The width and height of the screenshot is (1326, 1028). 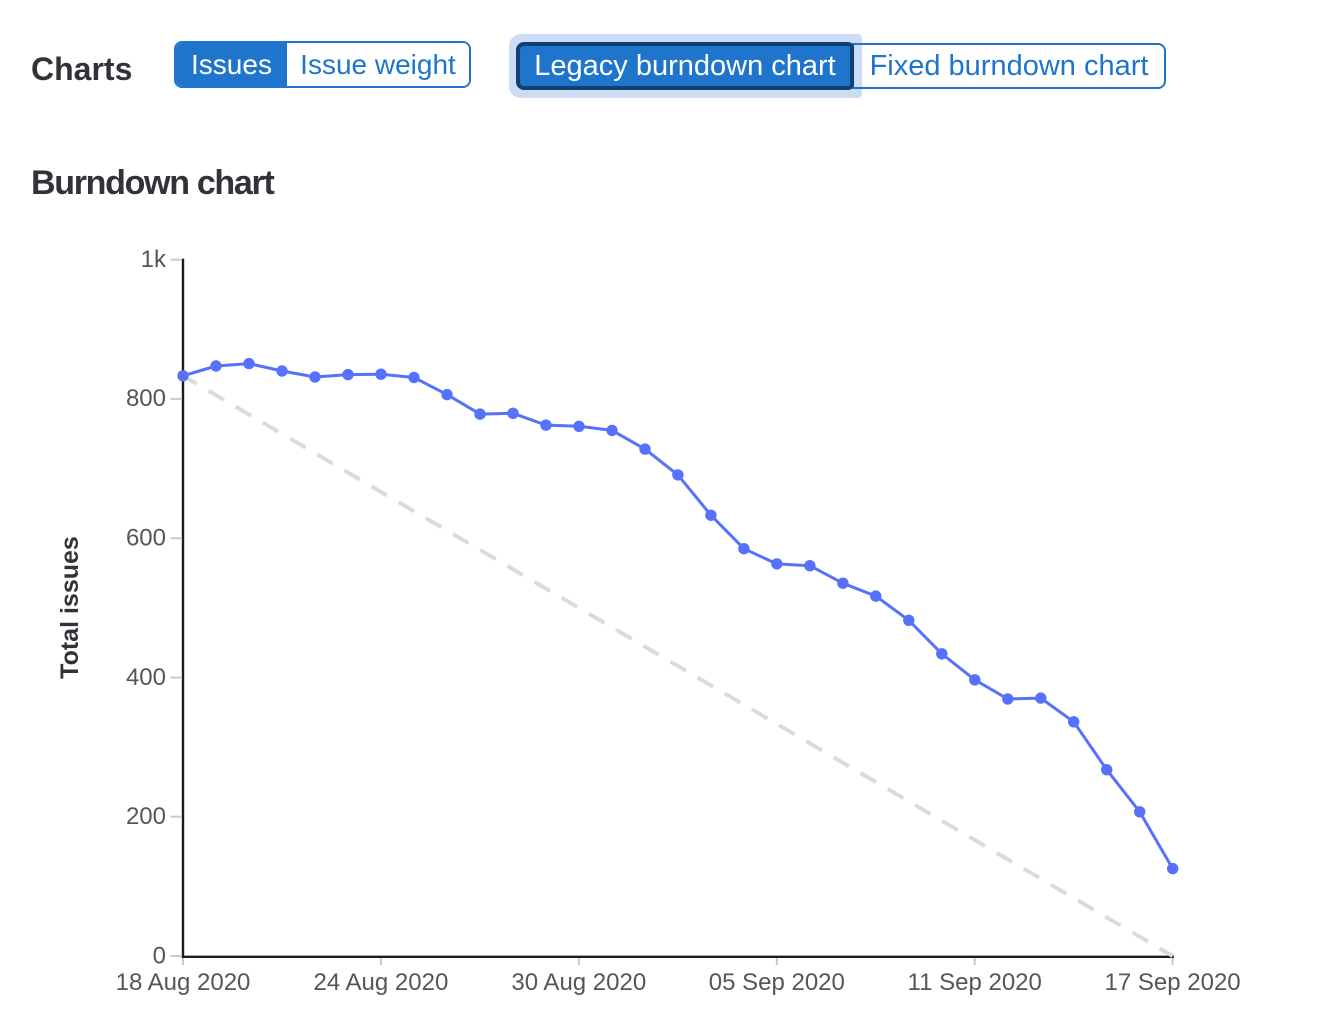 What do you see at coordinates (578, 982) in the screenshot?
I see `svg-text: 30 Aug 2020` at bounding box center [578, 982].